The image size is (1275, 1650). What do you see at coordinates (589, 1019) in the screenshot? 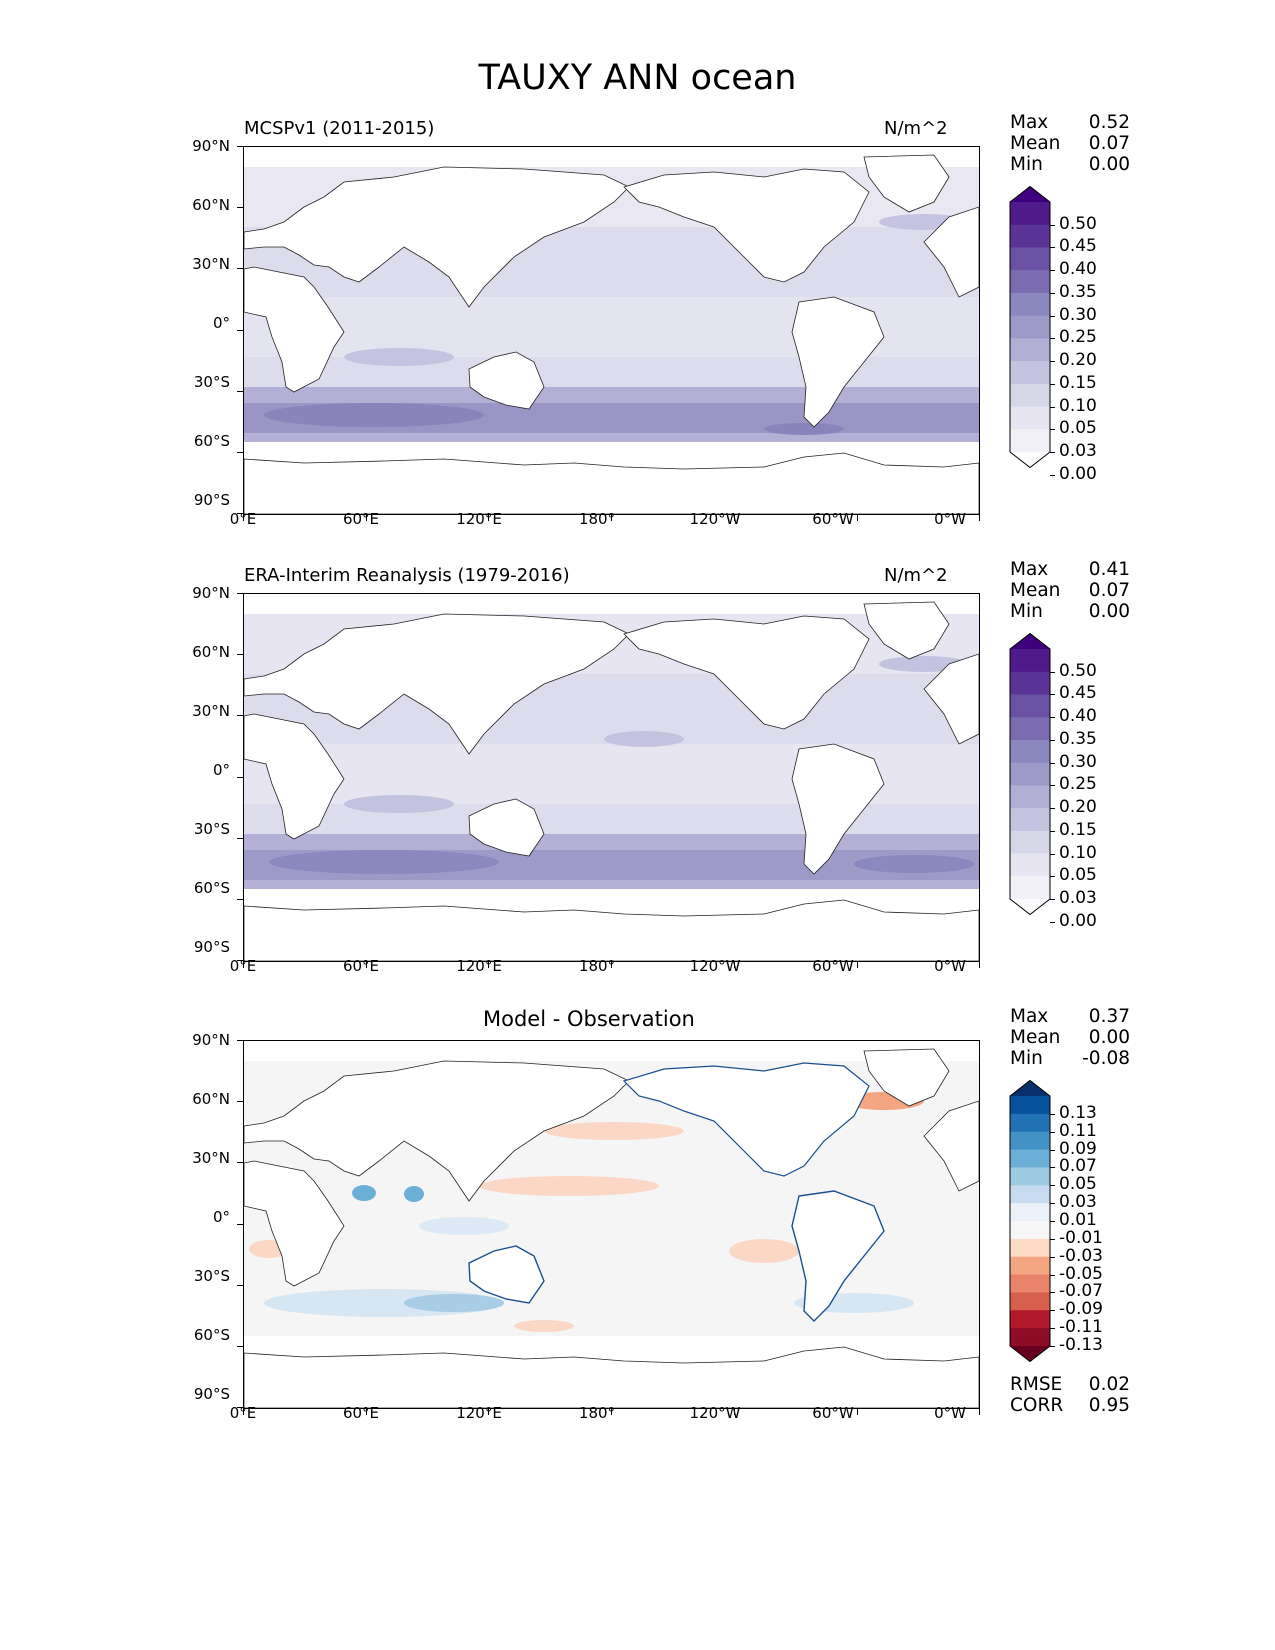
I see `panel-3-title: Model - Observation` at bounding box center [589, 1019].